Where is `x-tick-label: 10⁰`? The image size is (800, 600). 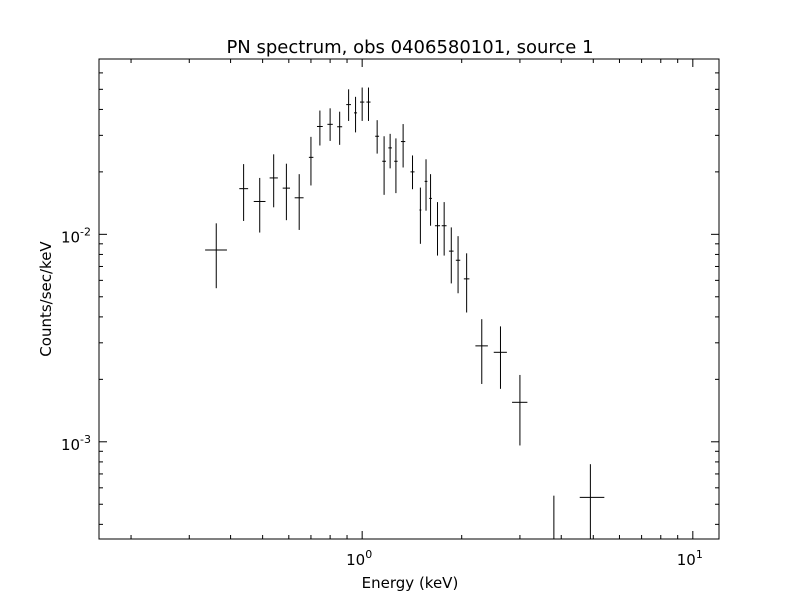 x-tick-label: 10⁰ is located at coordinates (359, 558).